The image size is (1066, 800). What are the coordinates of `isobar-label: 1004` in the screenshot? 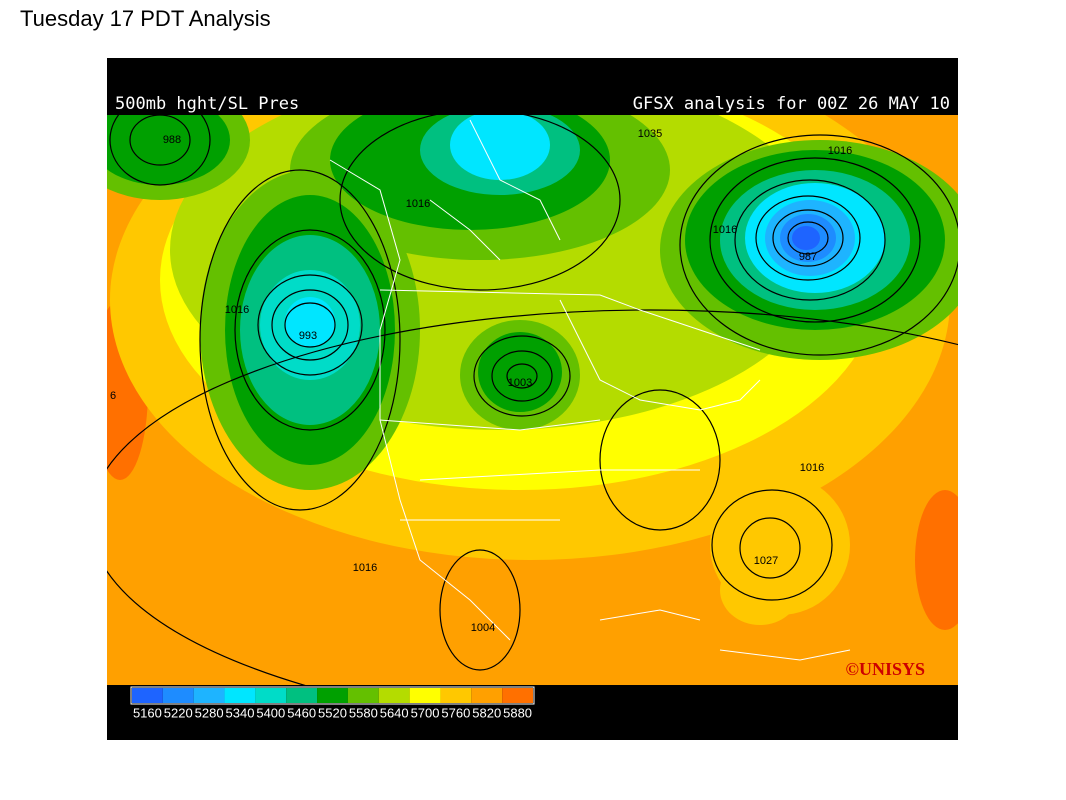 It's located at (483, 628).